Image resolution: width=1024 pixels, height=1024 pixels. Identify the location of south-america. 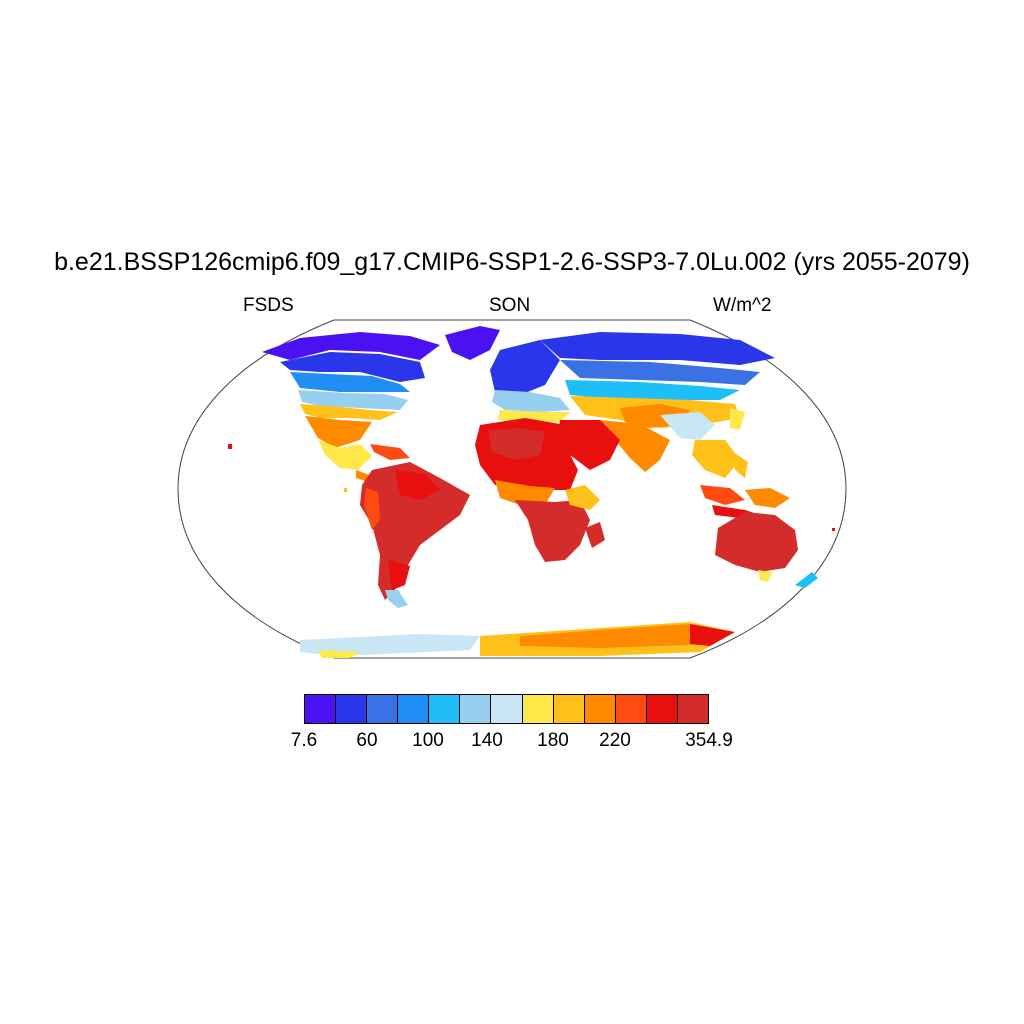
(415, 535).